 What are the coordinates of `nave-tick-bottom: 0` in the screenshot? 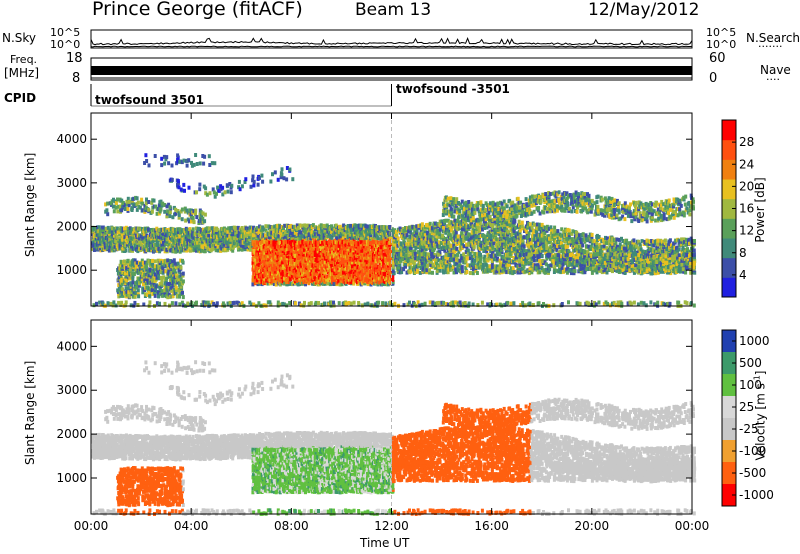 It's located at (713, 78).